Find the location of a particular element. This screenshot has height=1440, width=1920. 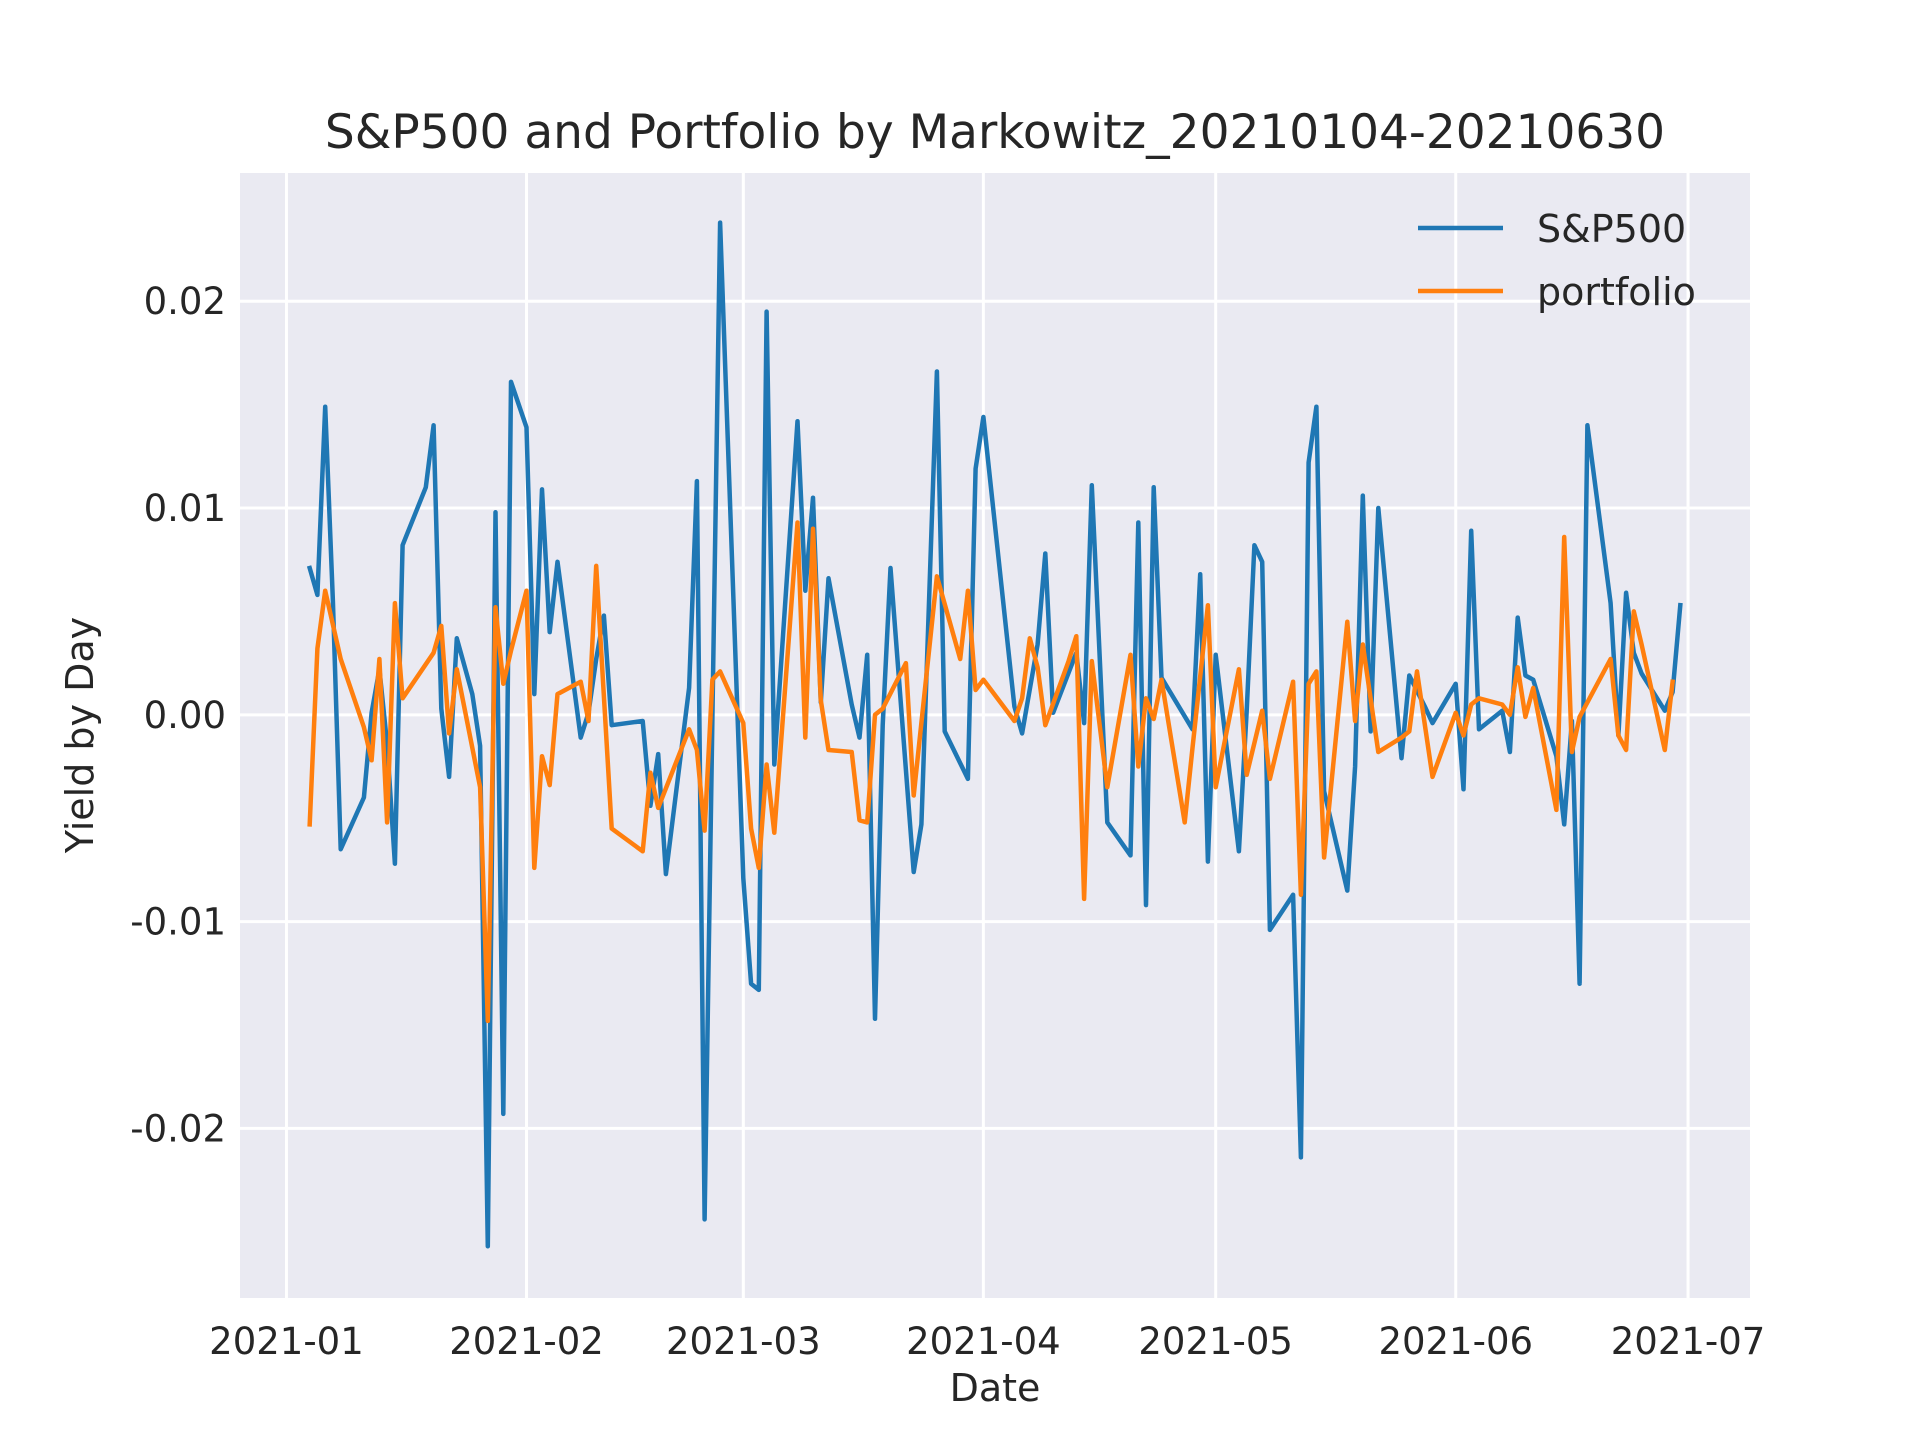

y-tick-label: 0.02 is located at coordinates (185, 301).